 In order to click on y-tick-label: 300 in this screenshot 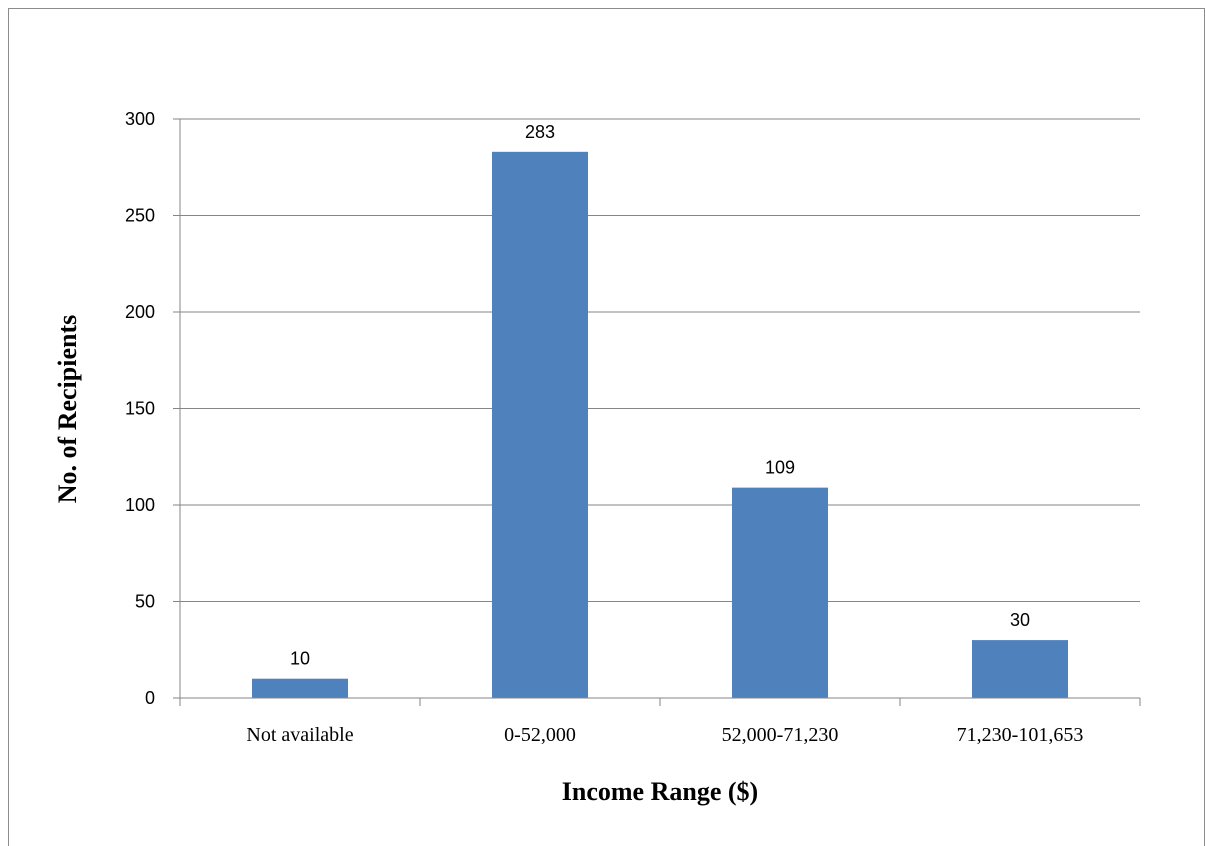, I will do `click(140, 119)`.